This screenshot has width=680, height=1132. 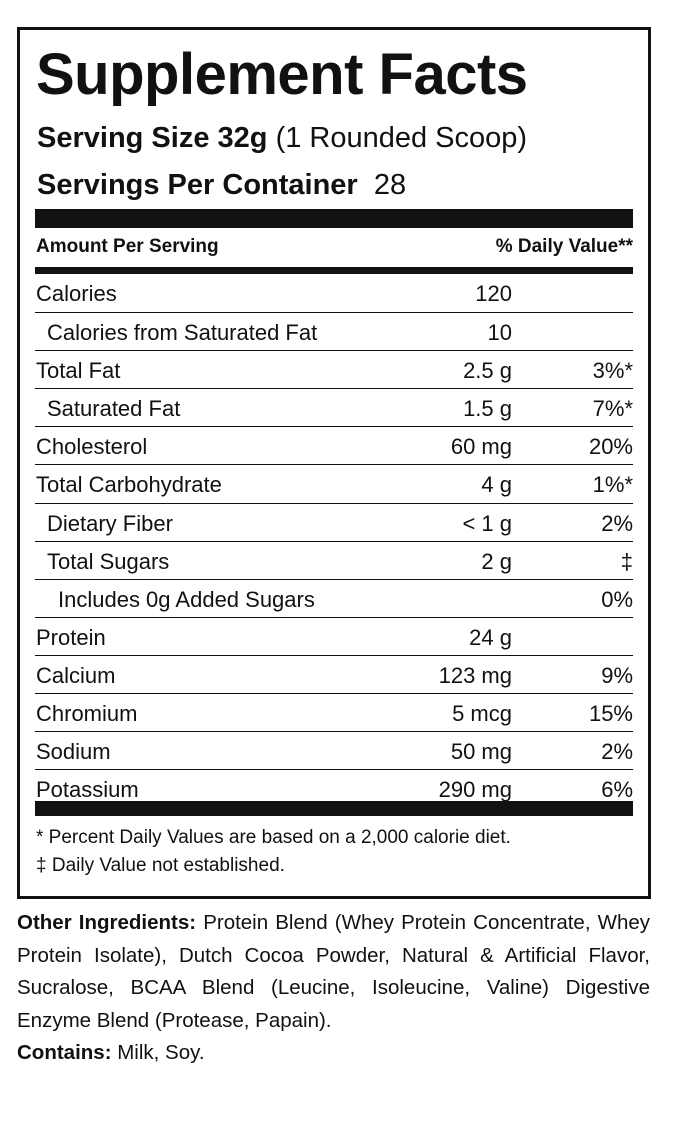 What do you see at coordinates (334, 331) in the screenshot?
I see `nutrient-row: Calories from Saturated Fat 10` at bounding box center [334, 331].